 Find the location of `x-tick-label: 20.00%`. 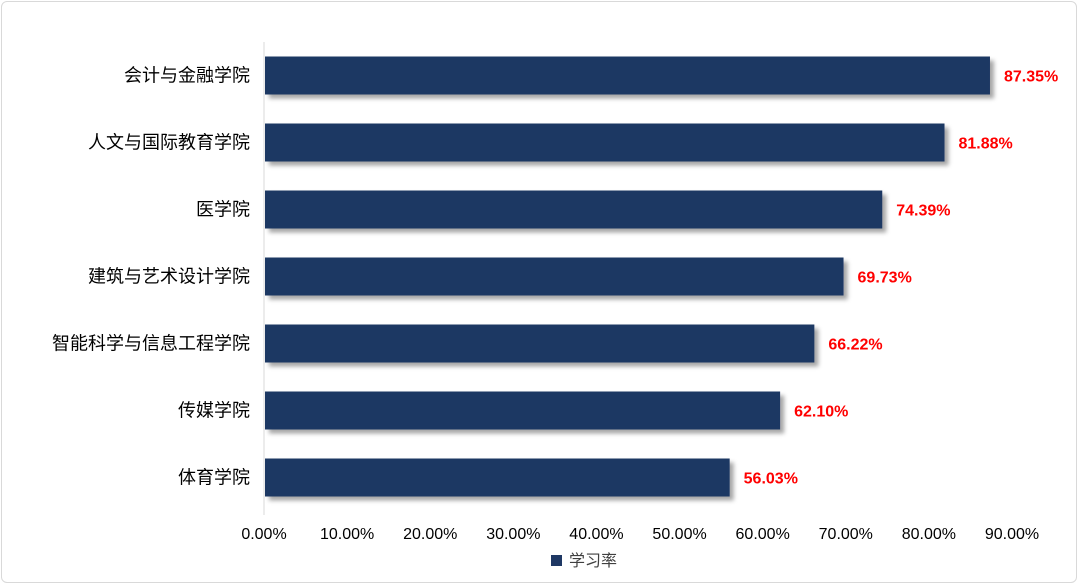

x-tick-label: 20.00% is located at coordinates (430, 534).